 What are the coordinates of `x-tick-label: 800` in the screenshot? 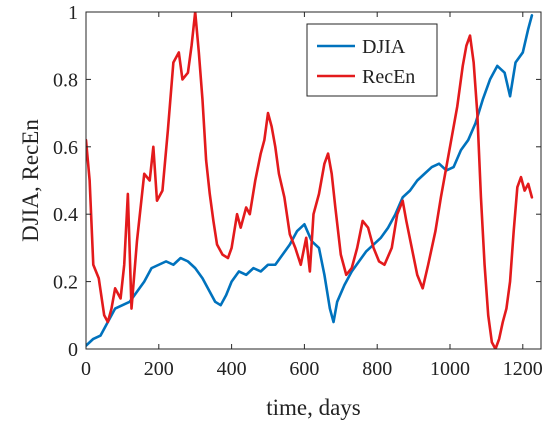 It's located at (377, 369).